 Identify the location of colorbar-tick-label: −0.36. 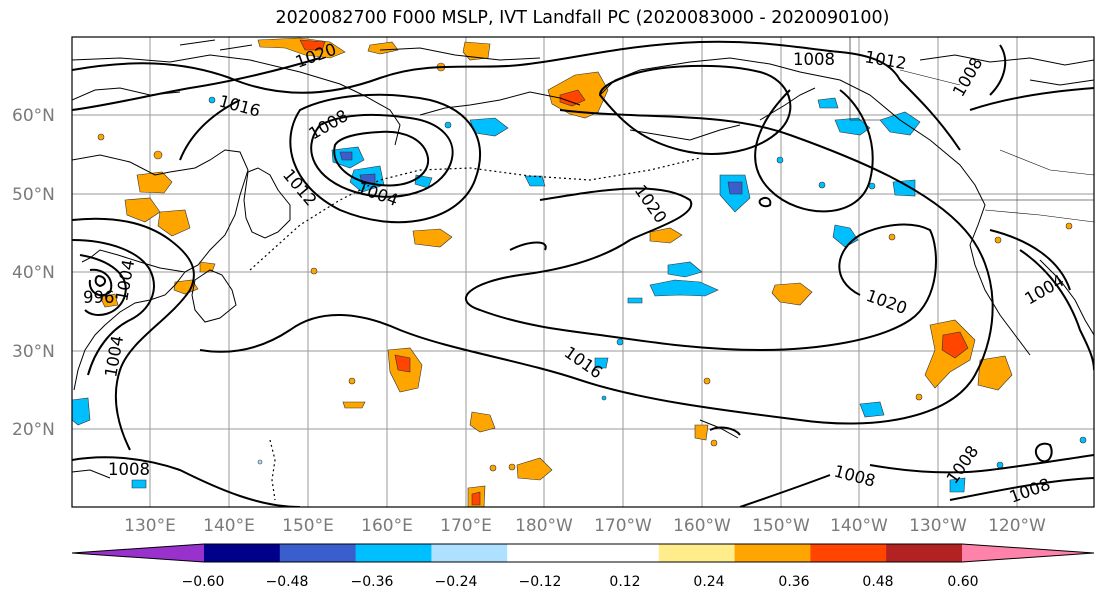
(372, 582).